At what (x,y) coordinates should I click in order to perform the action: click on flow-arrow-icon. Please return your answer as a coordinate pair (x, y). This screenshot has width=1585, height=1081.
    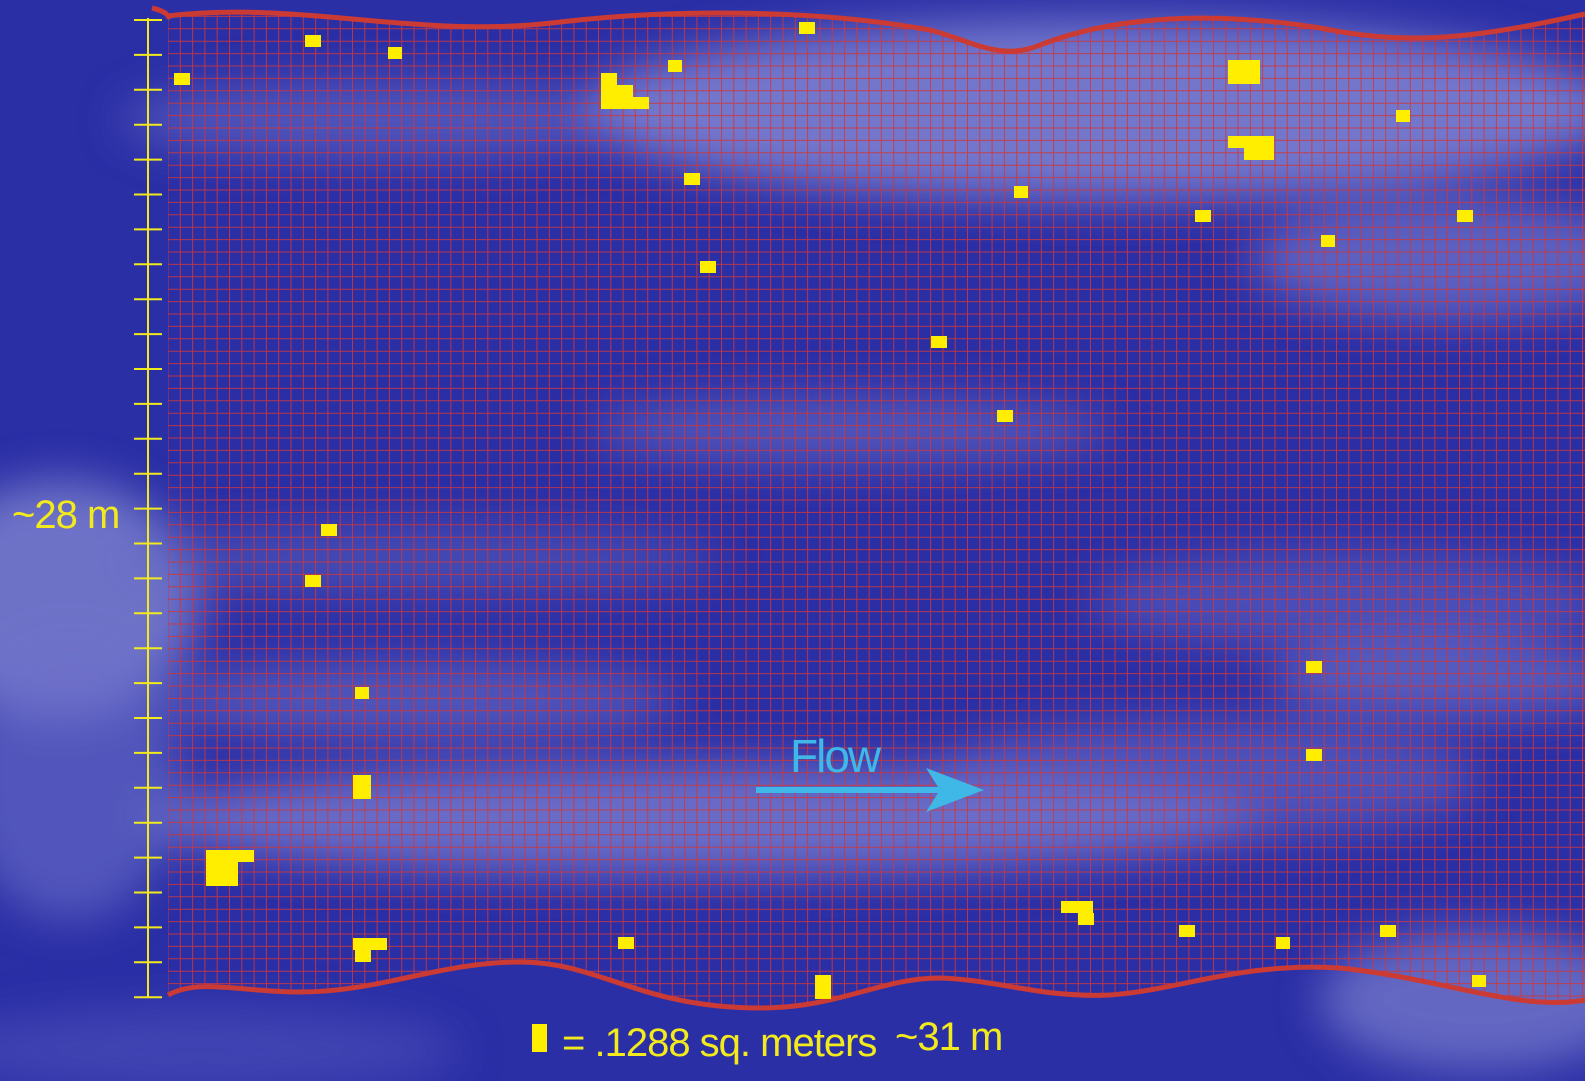
    Looking at the image, I should click on (870, 790).